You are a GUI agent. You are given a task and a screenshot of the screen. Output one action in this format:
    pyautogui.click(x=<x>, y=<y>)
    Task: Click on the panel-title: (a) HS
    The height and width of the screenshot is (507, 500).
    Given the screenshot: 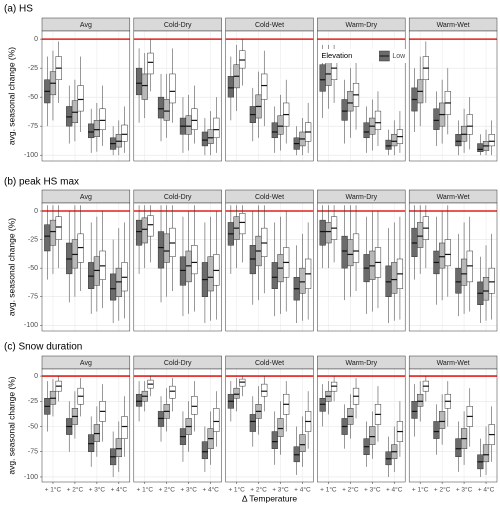 What is the action you would take?
    pyautogui.click(x=18, y=9)
    